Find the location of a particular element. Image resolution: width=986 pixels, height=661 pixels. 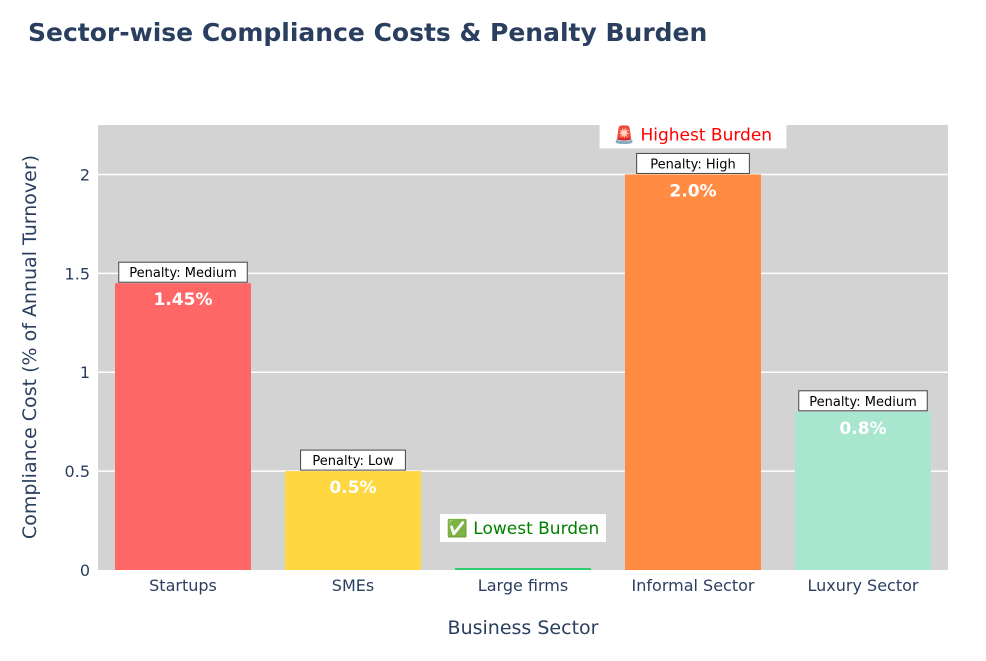

bar-value-label: 0.8% is located at coordinates (862, 429).